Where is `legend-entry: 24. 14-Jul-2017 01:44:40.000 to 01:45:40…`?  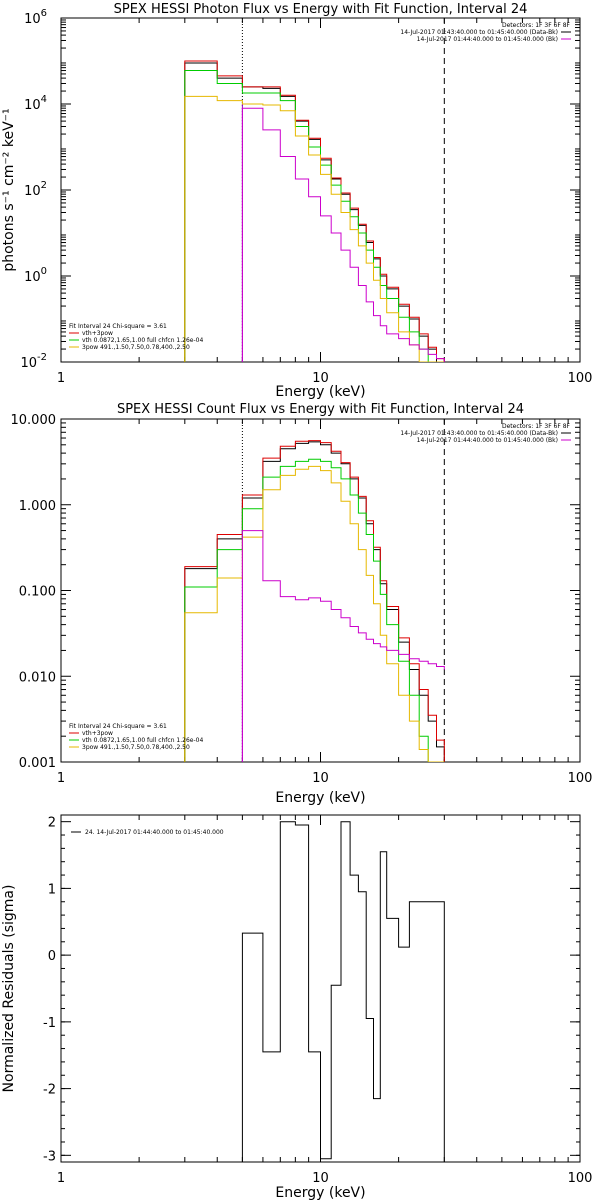
legend-entry: 24. 14-Jul-2017 01:44:40.000 to 01:45:40… is located at coordinates (154, 832).